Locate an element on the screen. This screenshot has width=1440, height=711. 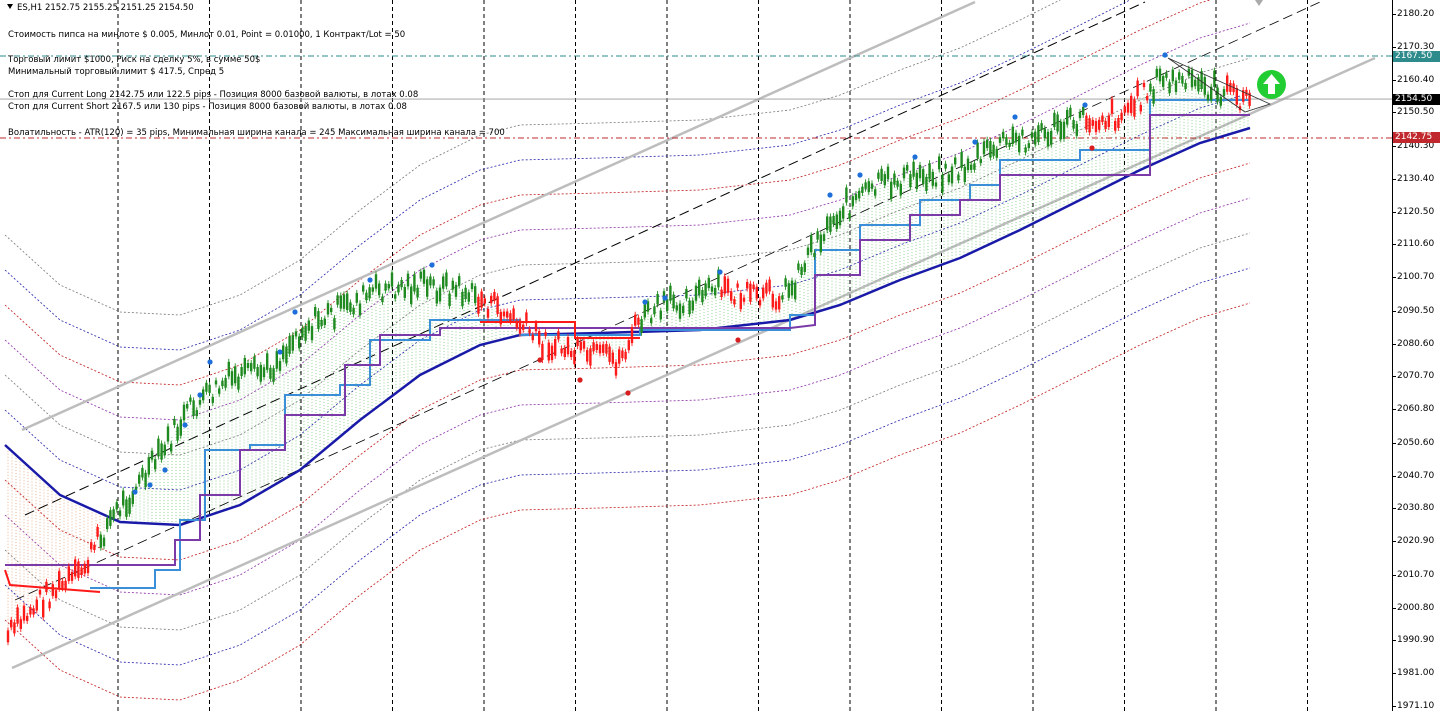
chart-menu-triangle-icon is located at coordinates (10, 6).